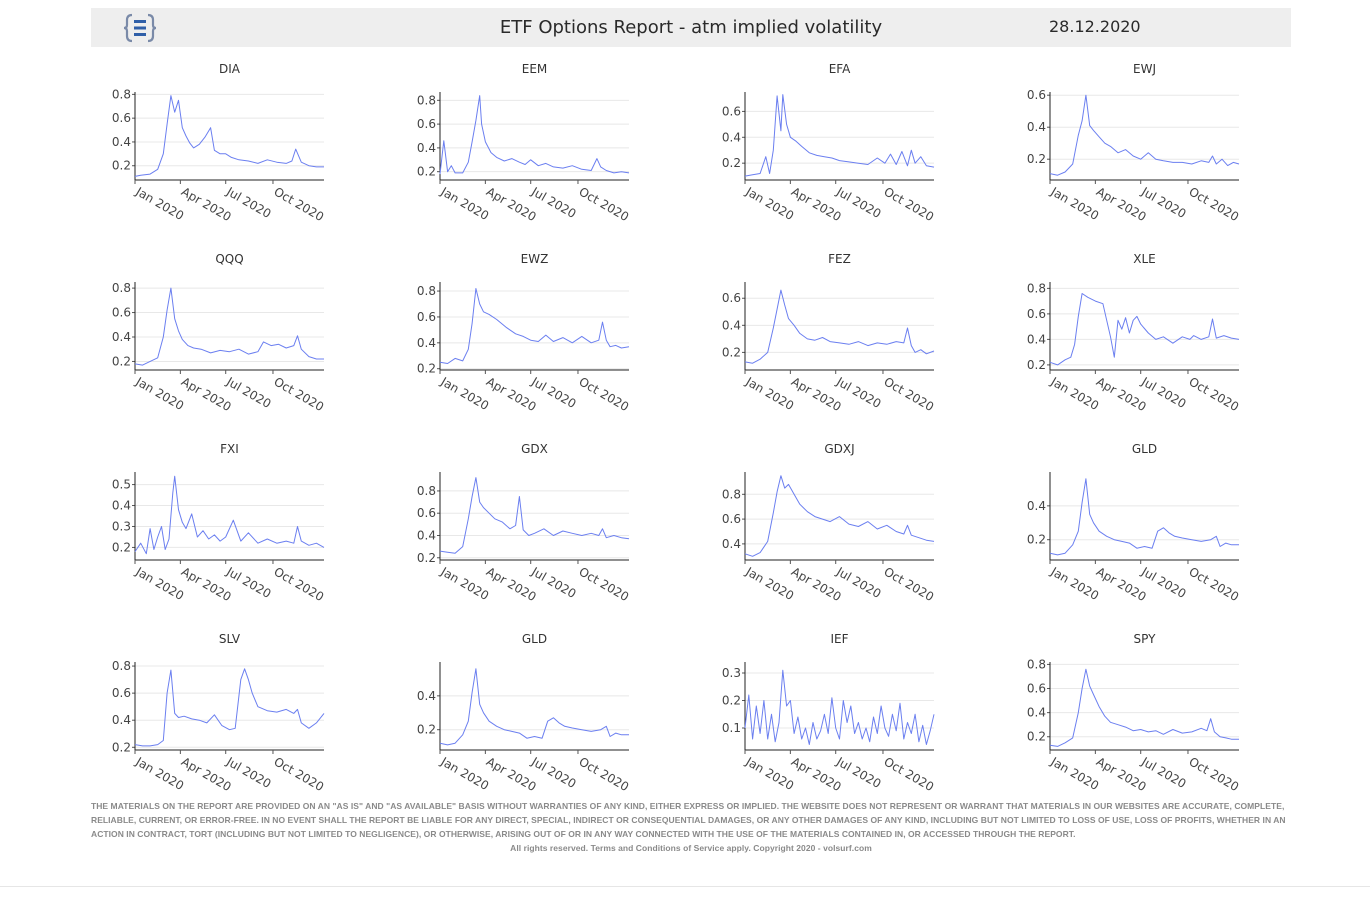 This screenshot has height=919, width=1370. Describe the element at coordinates (1144, 259) in the screenshot. I see `chart-title: XLE` at that location.